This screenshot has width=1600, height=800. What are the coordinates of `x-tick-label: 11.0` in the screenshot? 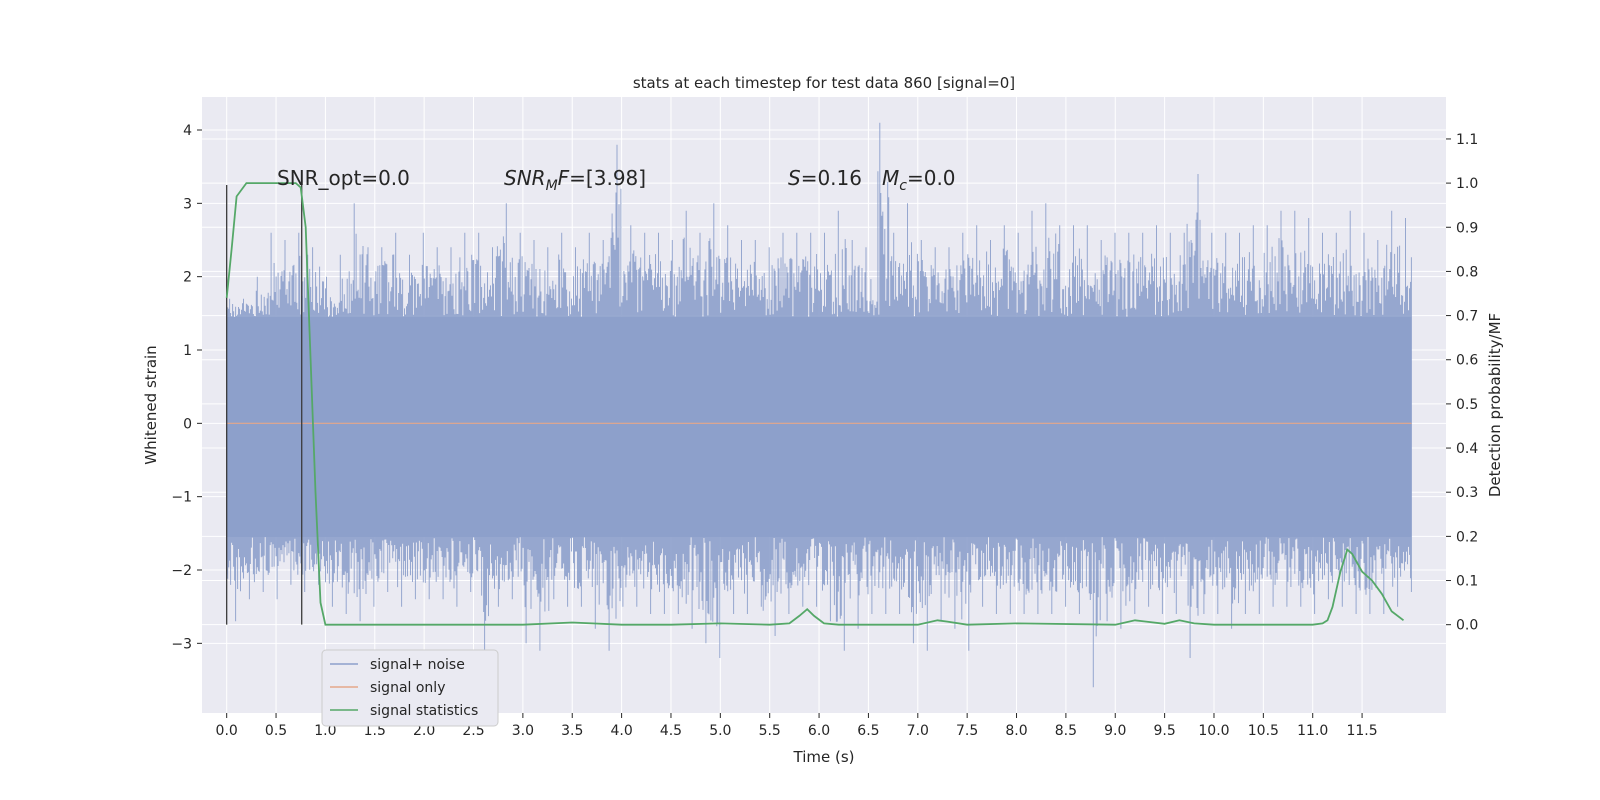 It's located at (1312, 731).